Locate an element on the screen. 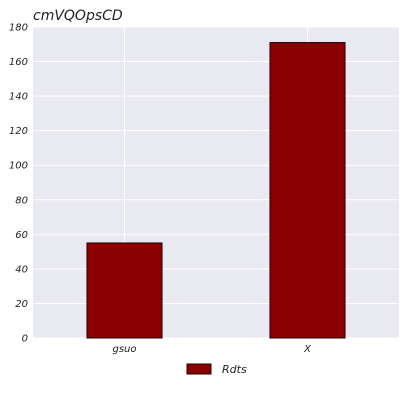 This screenshot has width=408, height=408. y-tick-label: 0 is located at coordinates (25, 339).